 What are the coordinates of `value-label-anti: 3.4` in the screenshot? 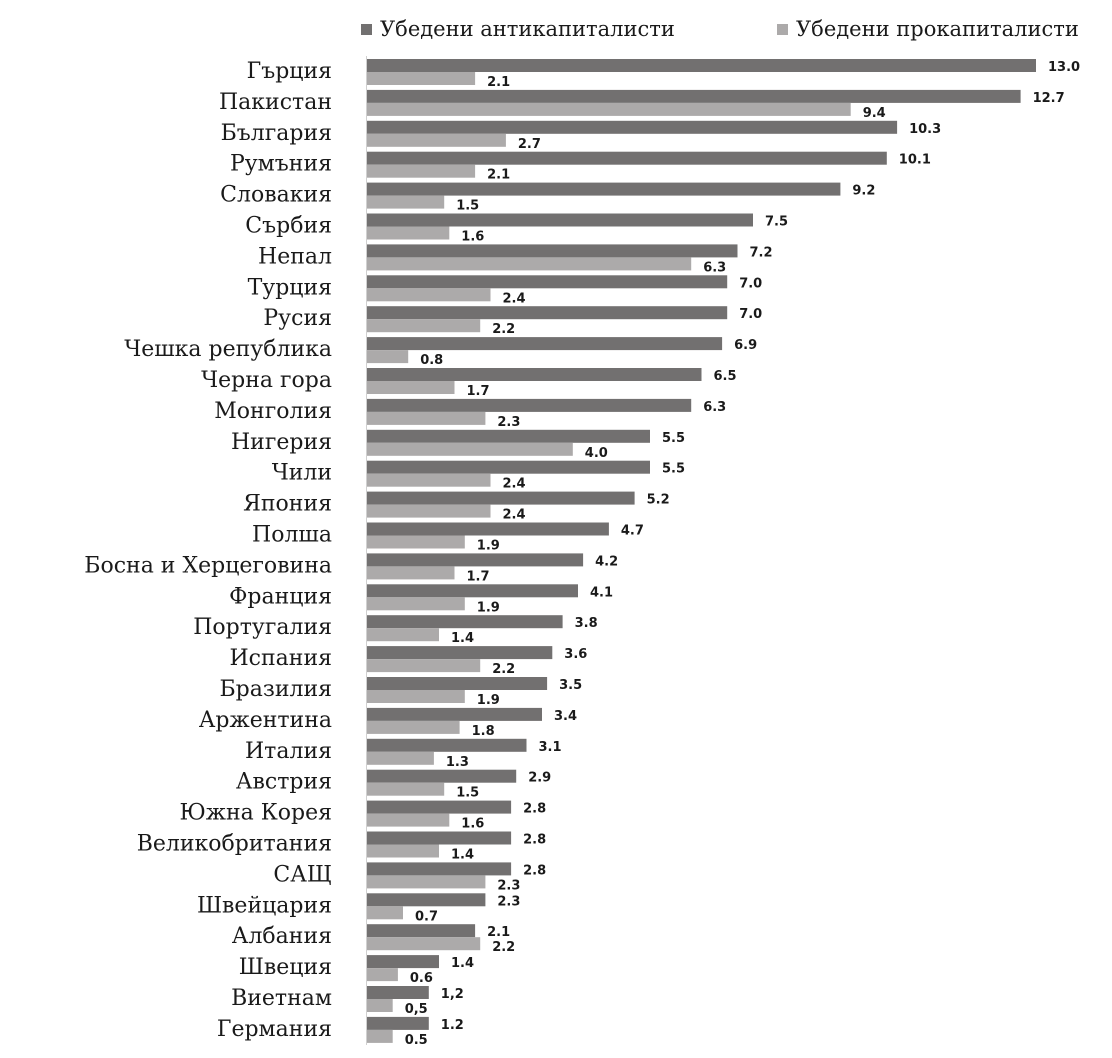 It's located at (565, 716).